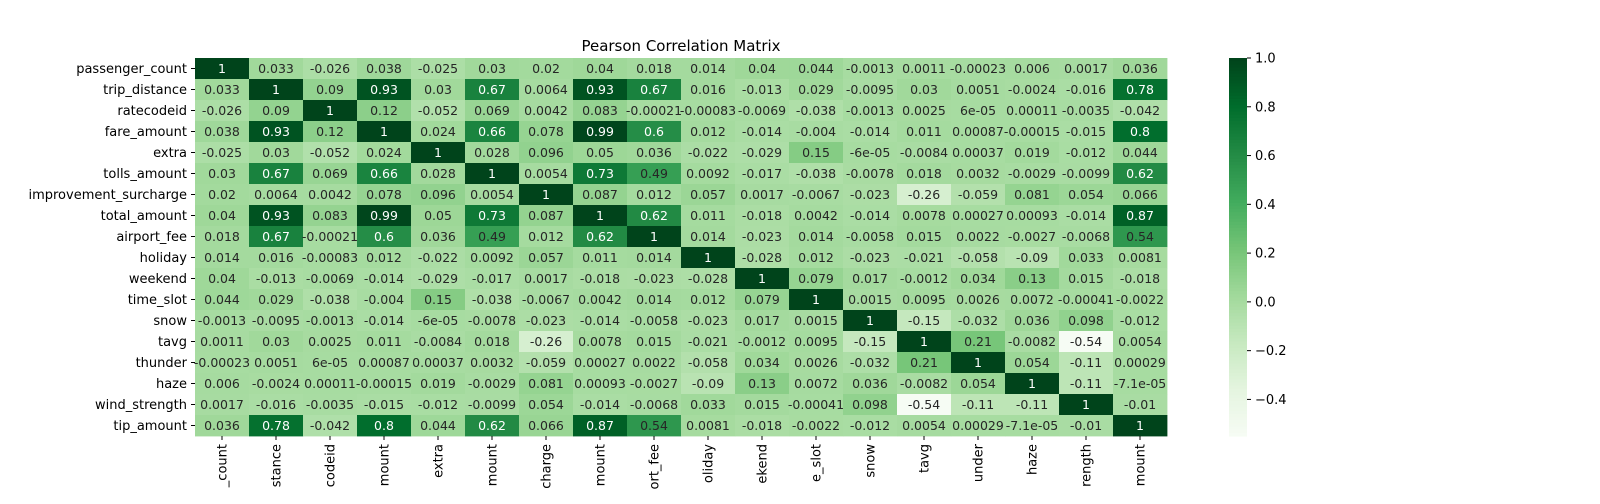 The height and width of the screenshot is (504, 1600). I want to click on heatmap-cell-label: 0.066, so click(546, 425).